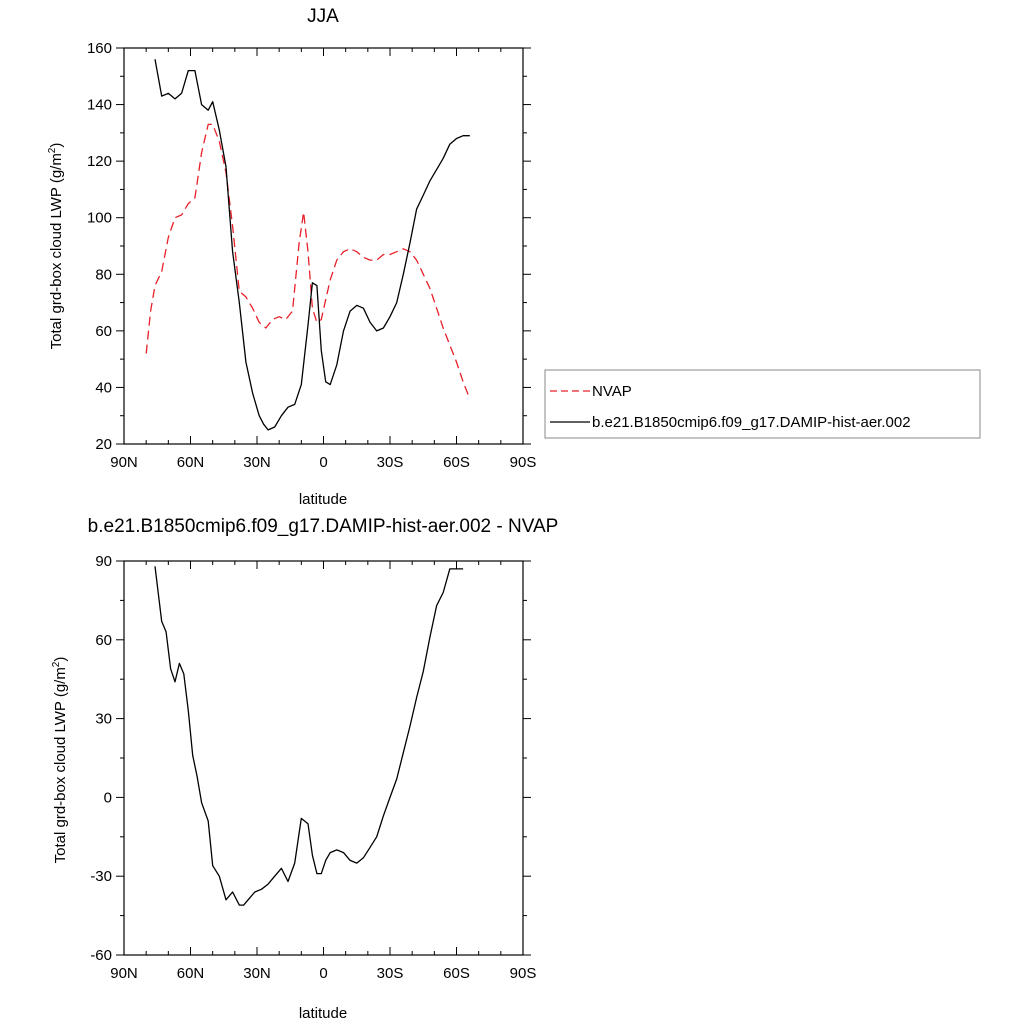 The height and width of the screenshot is (1024, 1024). Describe the element at coordinates (309, 736) in the screenshot. I see `bottom-series-line-difference` at that location.